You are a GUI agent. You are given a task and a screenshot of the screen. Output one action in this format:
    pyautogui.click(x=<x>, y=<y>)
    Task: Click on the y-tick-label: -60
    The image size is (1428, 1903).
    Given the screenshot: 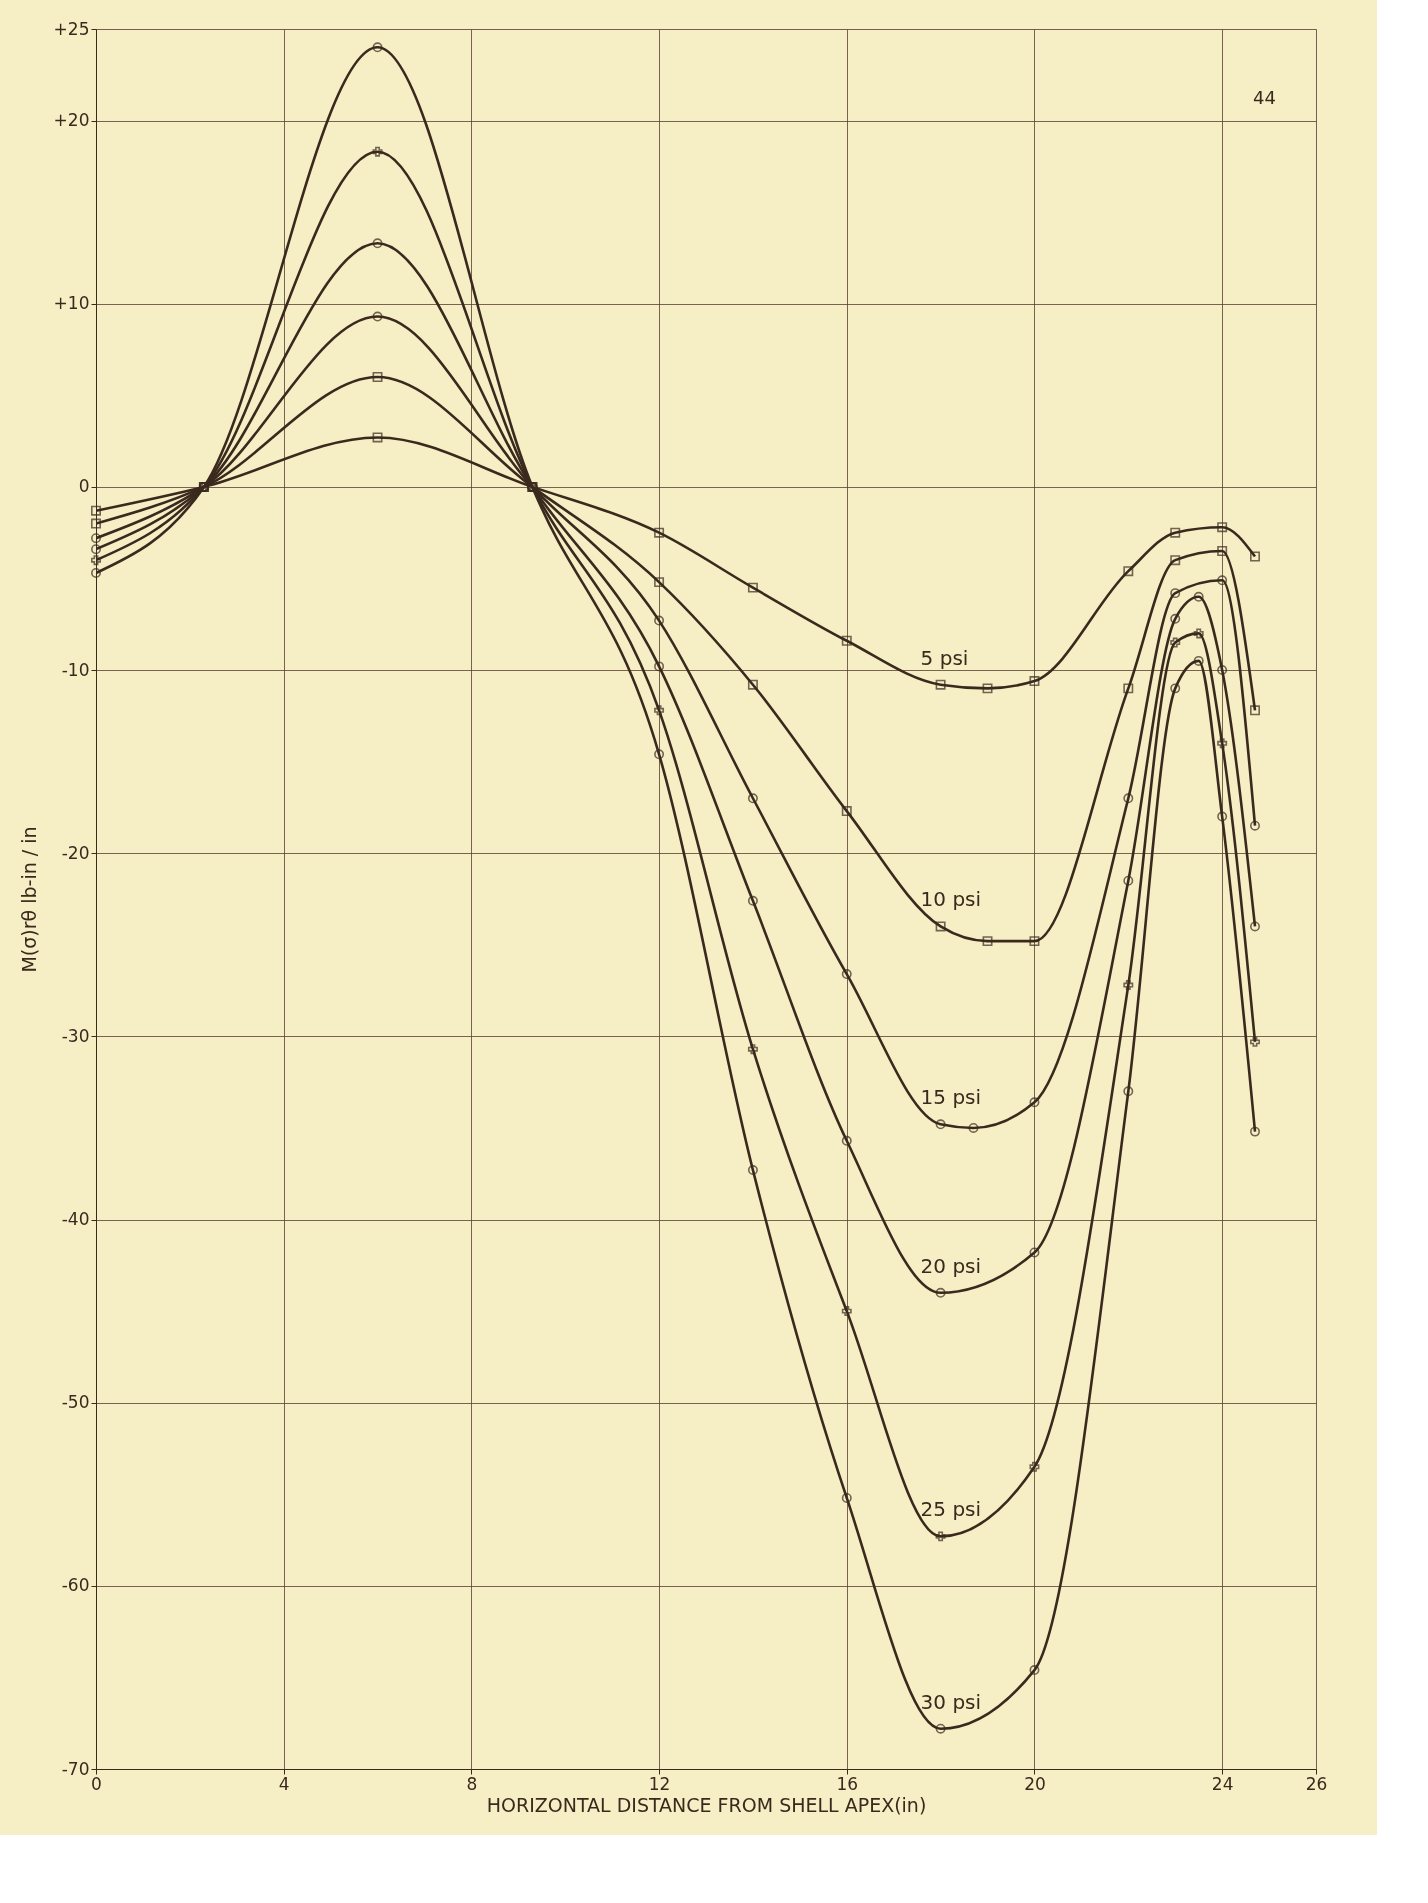 What is the action you would take?
    pyautogui.click(x=75, y=1585)
    